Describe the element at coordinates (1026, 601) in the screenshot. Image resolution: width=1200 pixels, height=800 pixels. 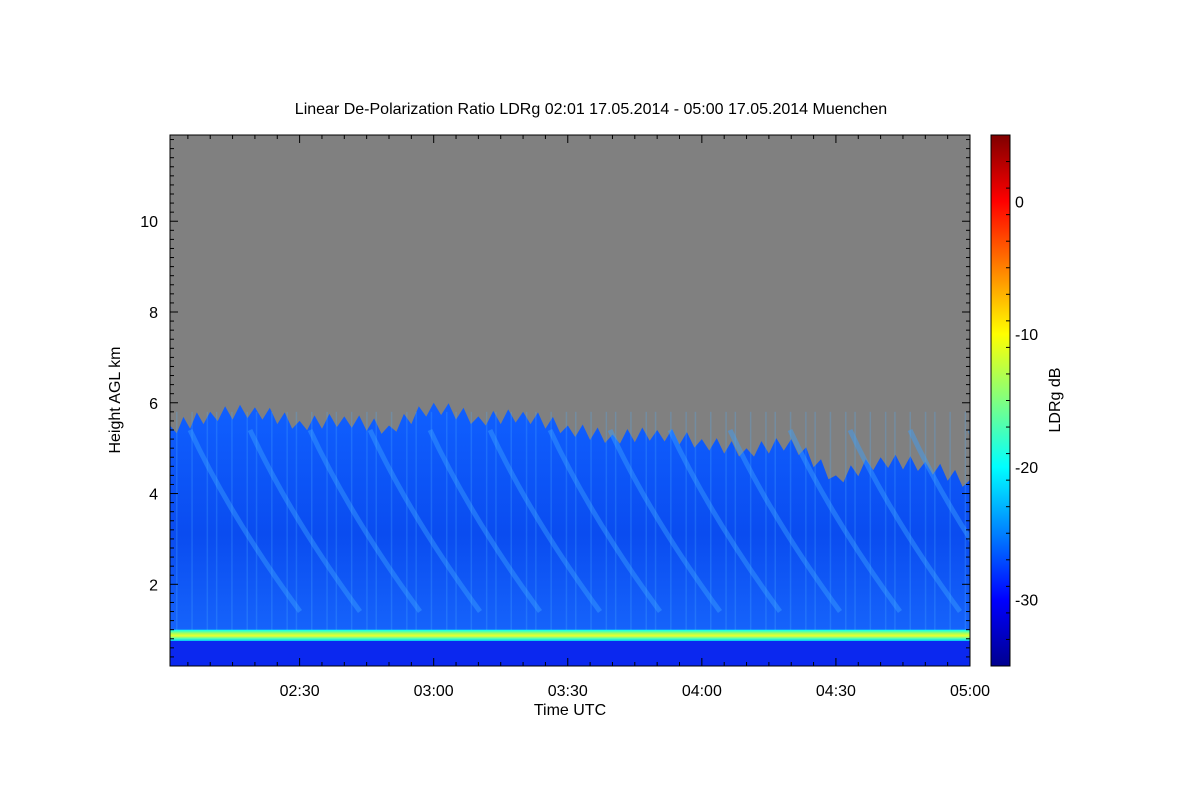
I see `colorbar-tick-label: -30` at that location.